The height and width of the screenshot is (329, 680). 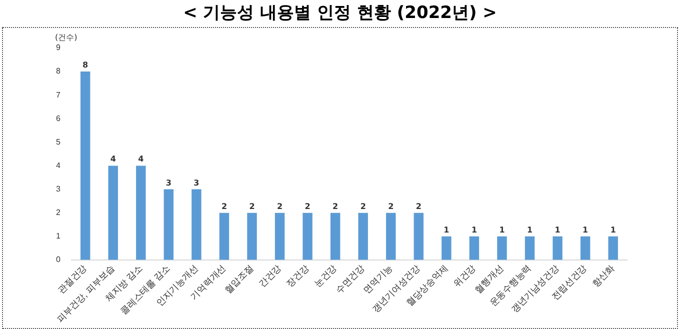 I want to click on y-tick-label: 2, so click(x=58, y=213).